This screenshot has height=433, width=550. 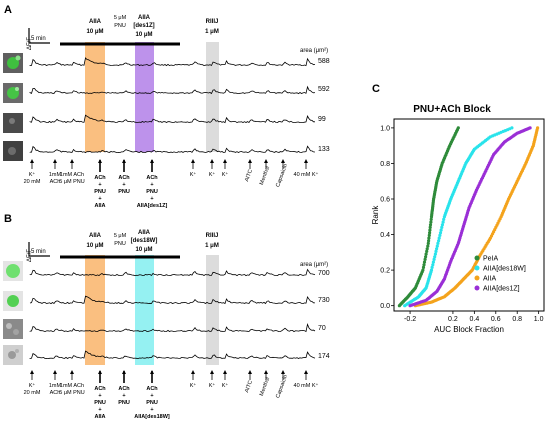 What do you see at coordinates (385, 271) in the screenshot?
I see `y-tick-label: 0.2` at bounding box center [385, 271].